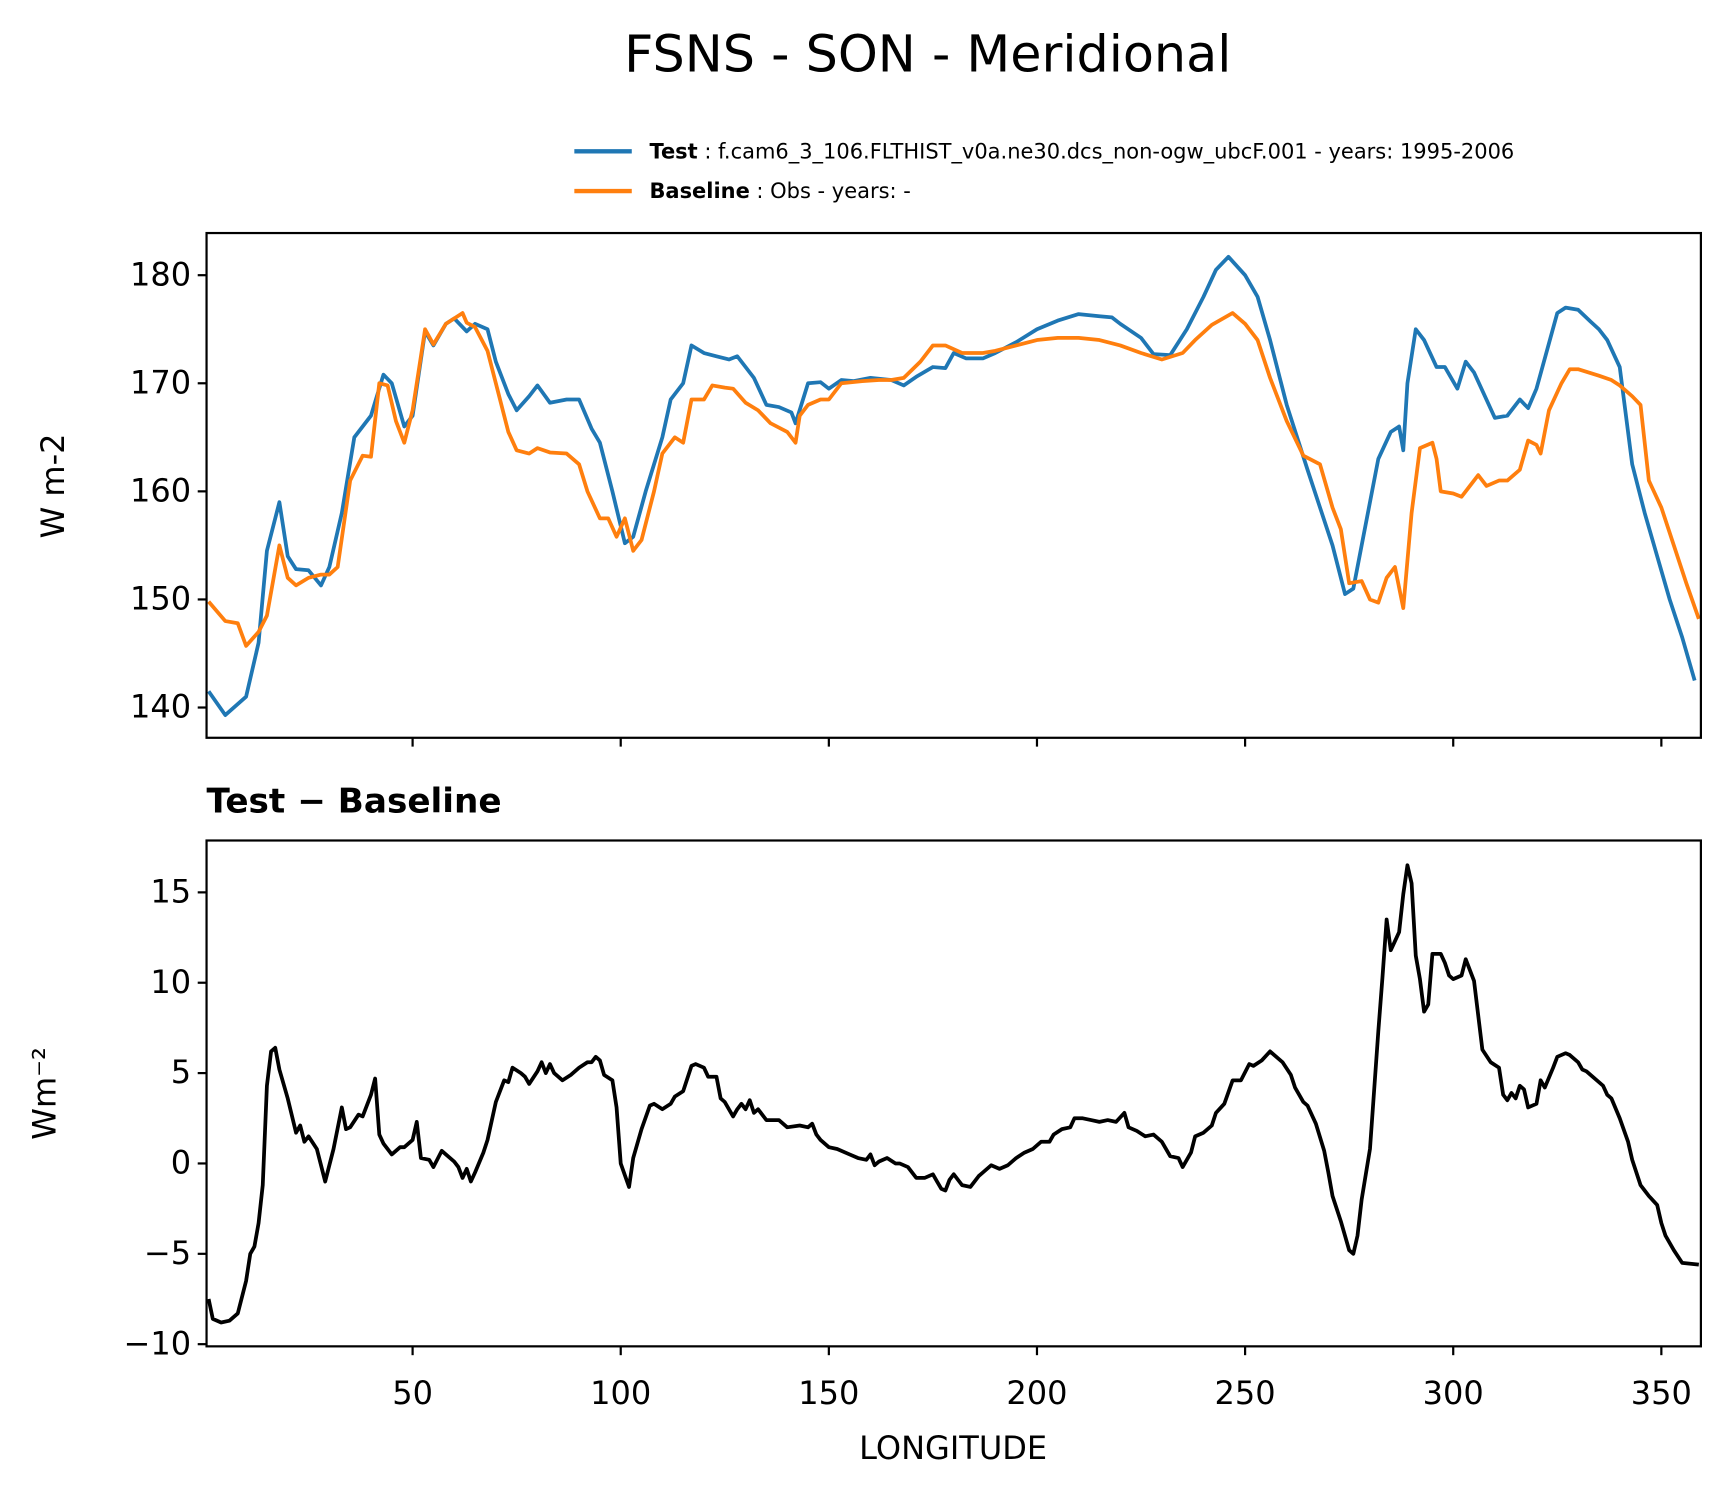  What do you see at coordinates (354, 801) in the screenshot?
I see `panel-title: Test − Baseline` at bounding box center [354, 801].